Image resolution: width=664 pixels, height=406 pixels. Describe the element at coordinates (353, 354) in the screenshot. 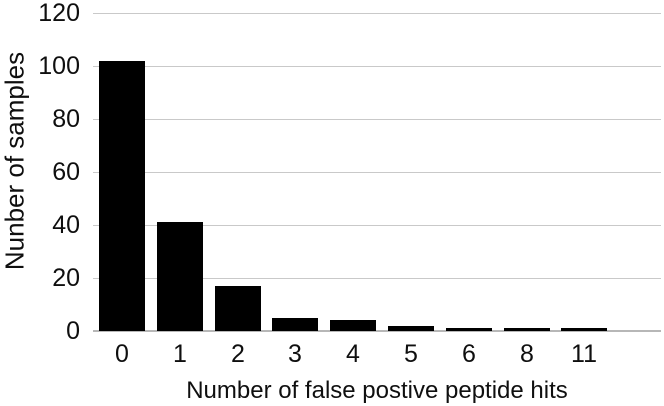

I see `x-tick-label: 4` at that location.